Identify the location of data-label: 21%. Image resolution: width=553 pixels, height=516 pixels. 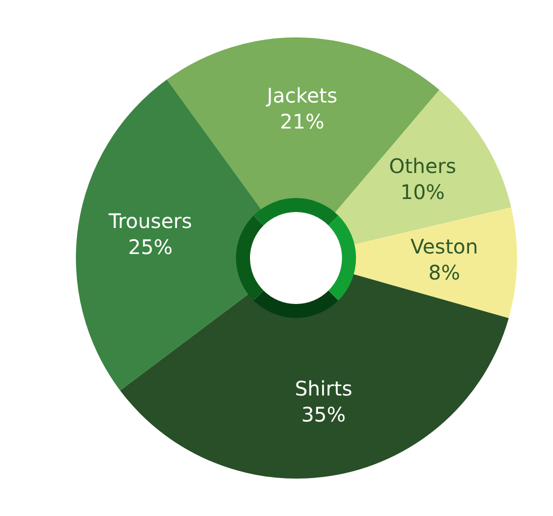
(302, 122).